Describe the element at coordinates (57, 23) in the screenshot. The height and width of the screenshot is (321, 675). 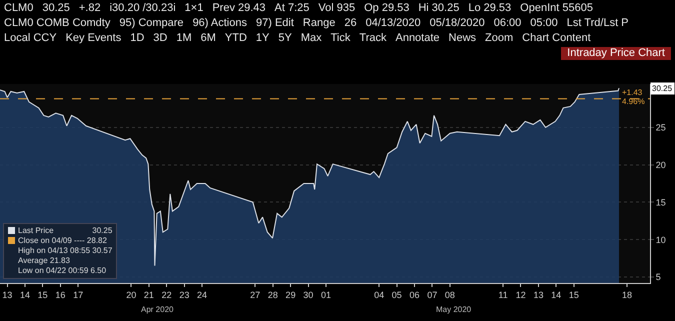
I see `text: CLM0 COMB Comdty` at that location.